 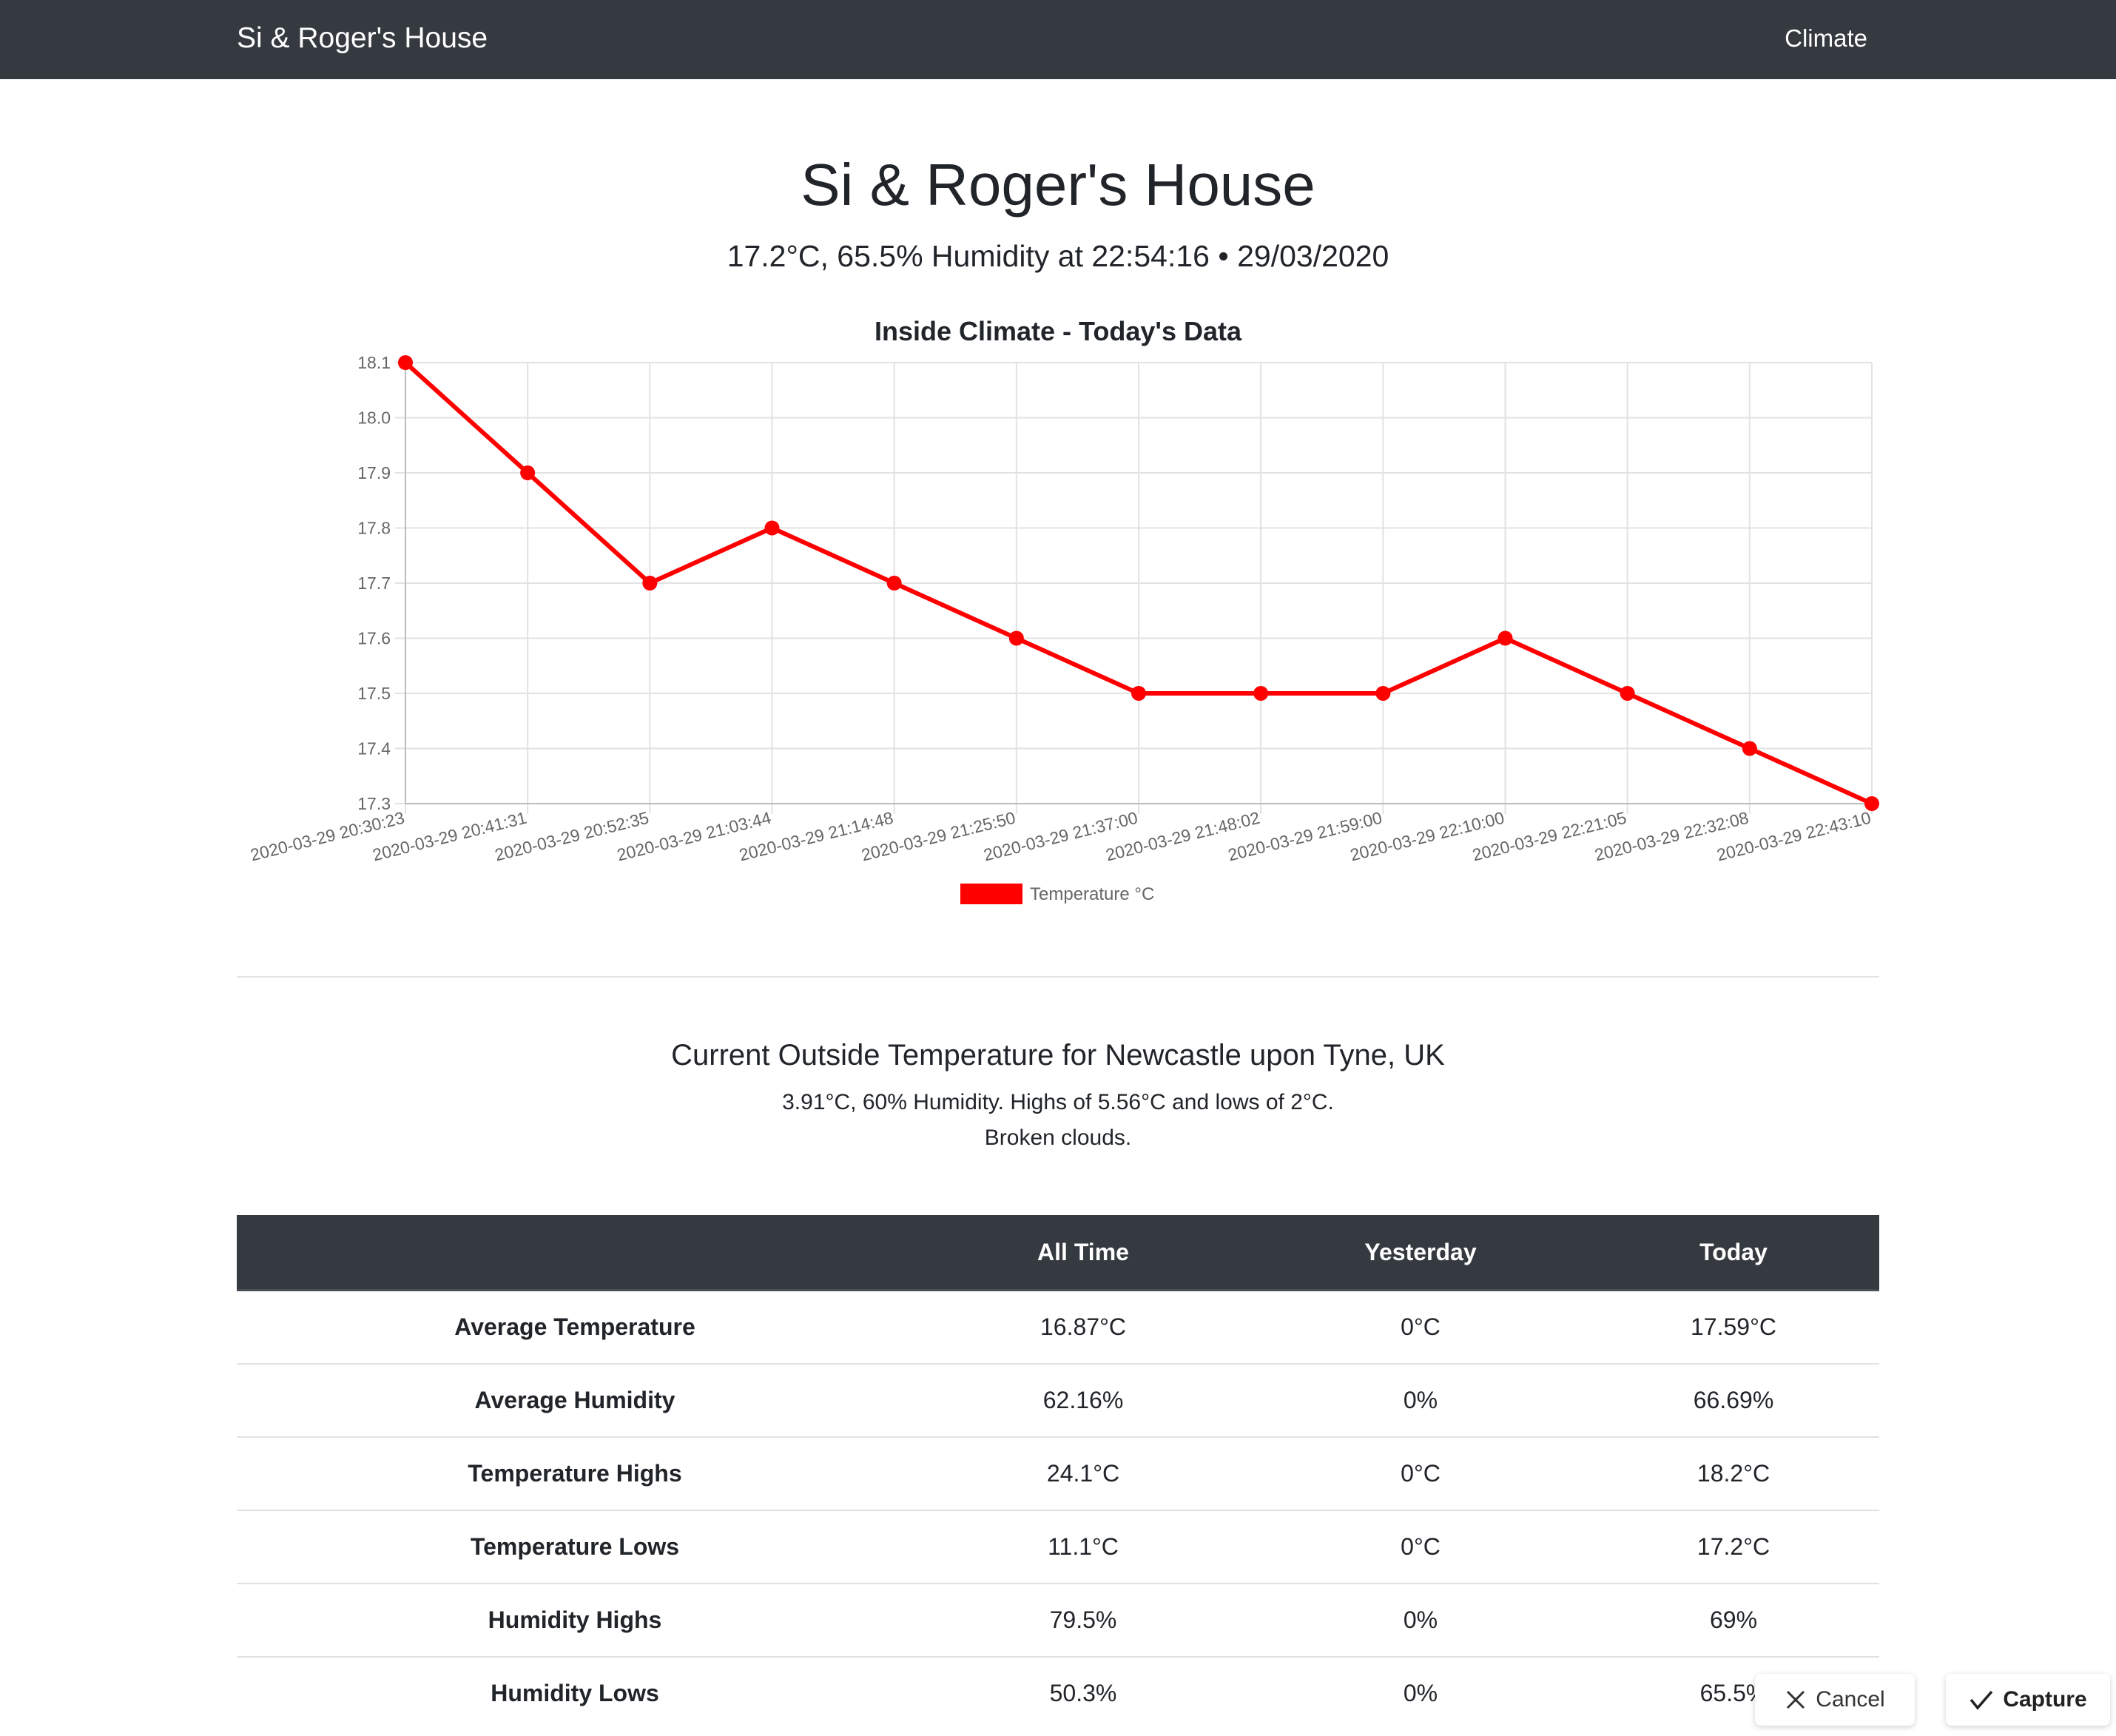 What do you see at coordinates (1083, 1474) in the screenshot?
I see `cell-all-time: 24.1°C` at bounding box center [1083, 1474].